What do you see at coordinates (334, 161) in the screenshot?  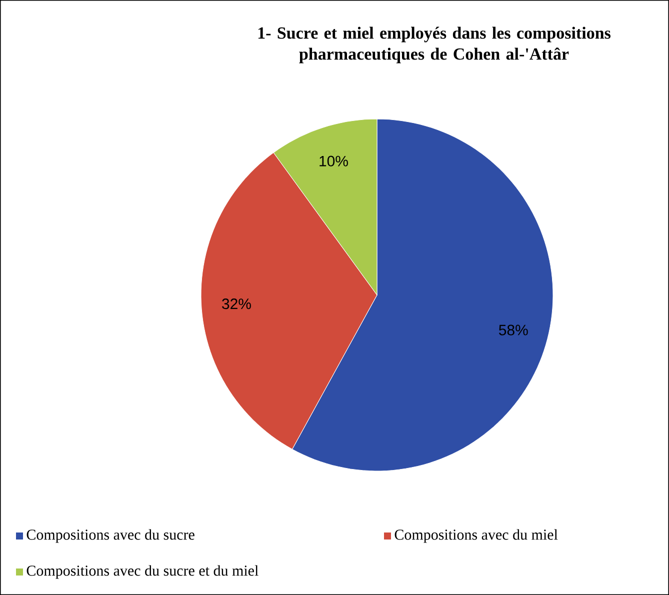 I see `data-label: 10%` at bounding box center [334, 161].